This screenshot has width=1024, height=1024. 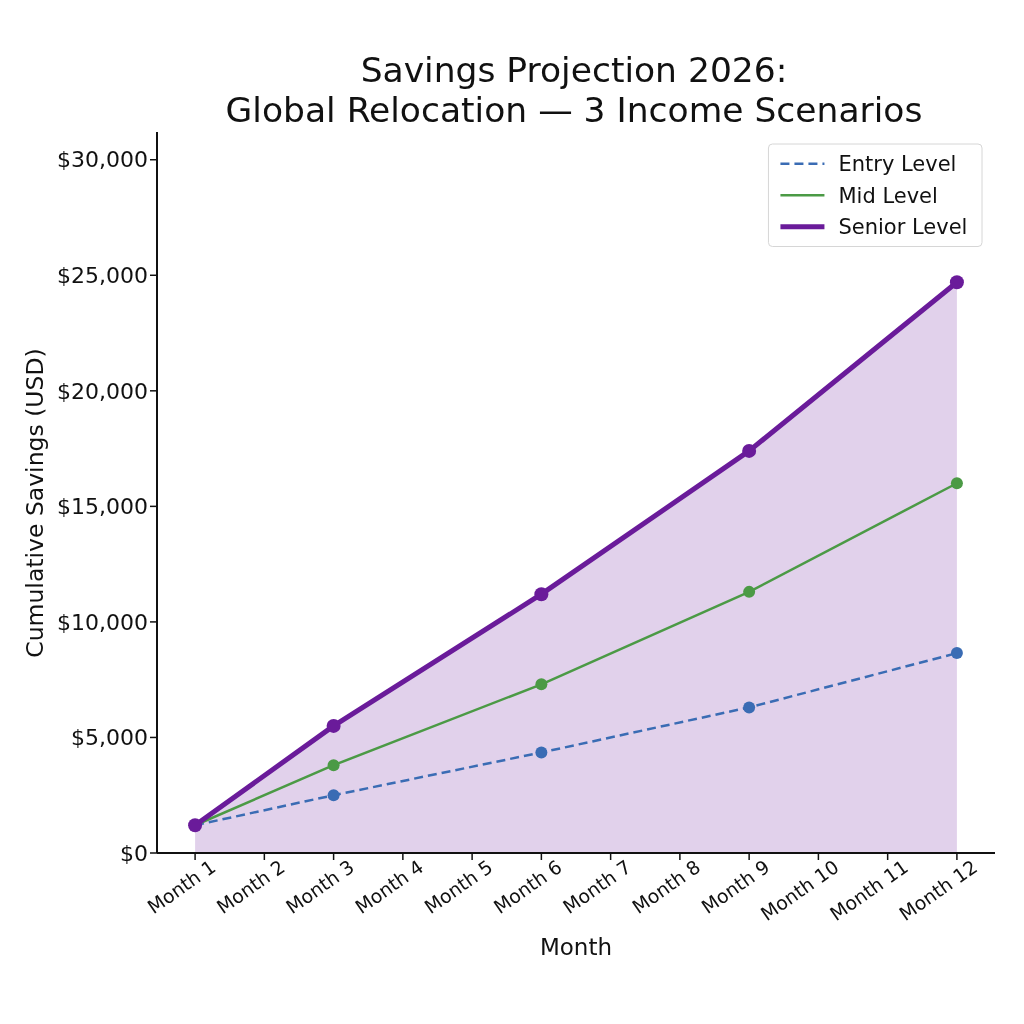 What do you see at coordinates (903, 227) in the screenshot?
I see `legend-label: Senior Level` at bounding box center [903, 227].